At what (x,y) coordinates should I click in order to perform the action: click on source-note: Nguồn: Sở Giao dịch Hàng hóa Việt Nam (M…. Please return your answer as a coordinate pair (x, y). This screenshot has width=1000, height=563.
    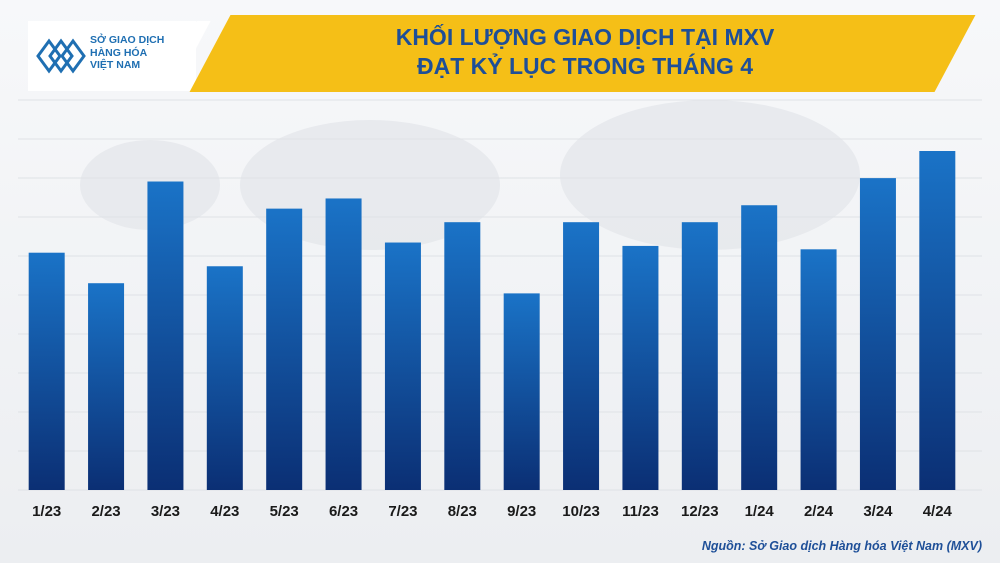
    Looking at the image, I should click on (841, 546).